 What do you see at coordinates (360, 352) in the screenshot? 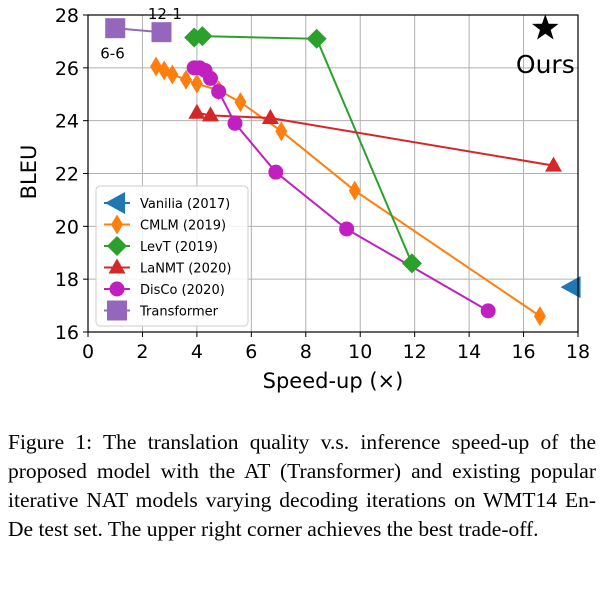
I see `x-tick-label: 10` at bounding box center [360, 352].